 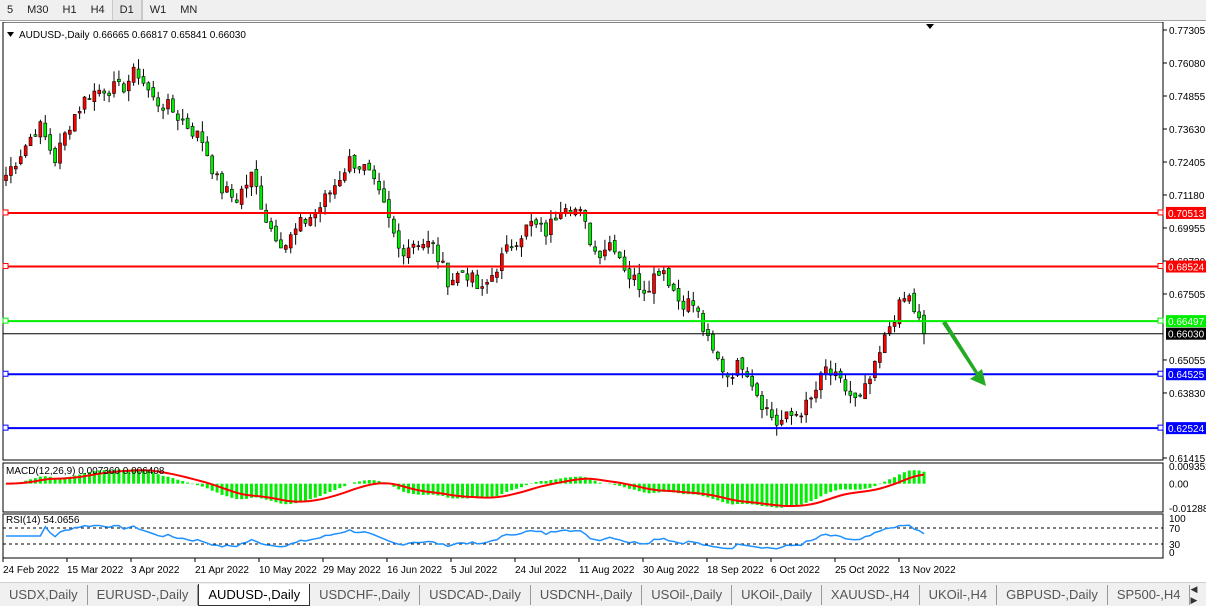 I want to click on date-label: 13 Nov 2022, so click(x=927, y=570).